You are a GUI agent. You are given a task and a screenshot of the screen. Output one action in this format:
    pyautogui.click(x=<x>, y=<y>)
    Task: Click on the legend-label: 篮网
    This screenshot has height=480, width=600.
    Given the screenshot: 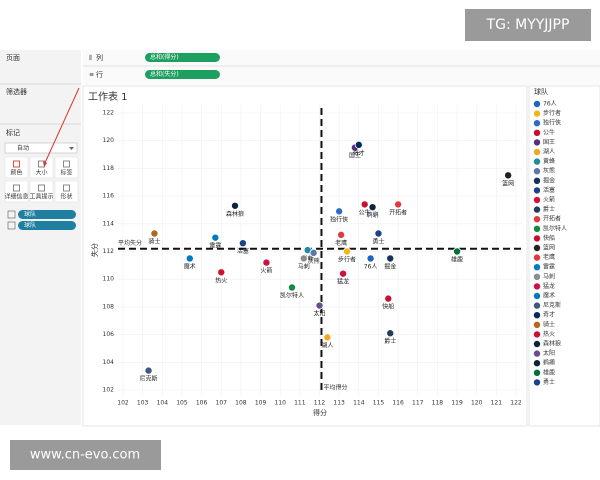 What is the action you would take?
    pyautogui.click(x=549, y=248)
    